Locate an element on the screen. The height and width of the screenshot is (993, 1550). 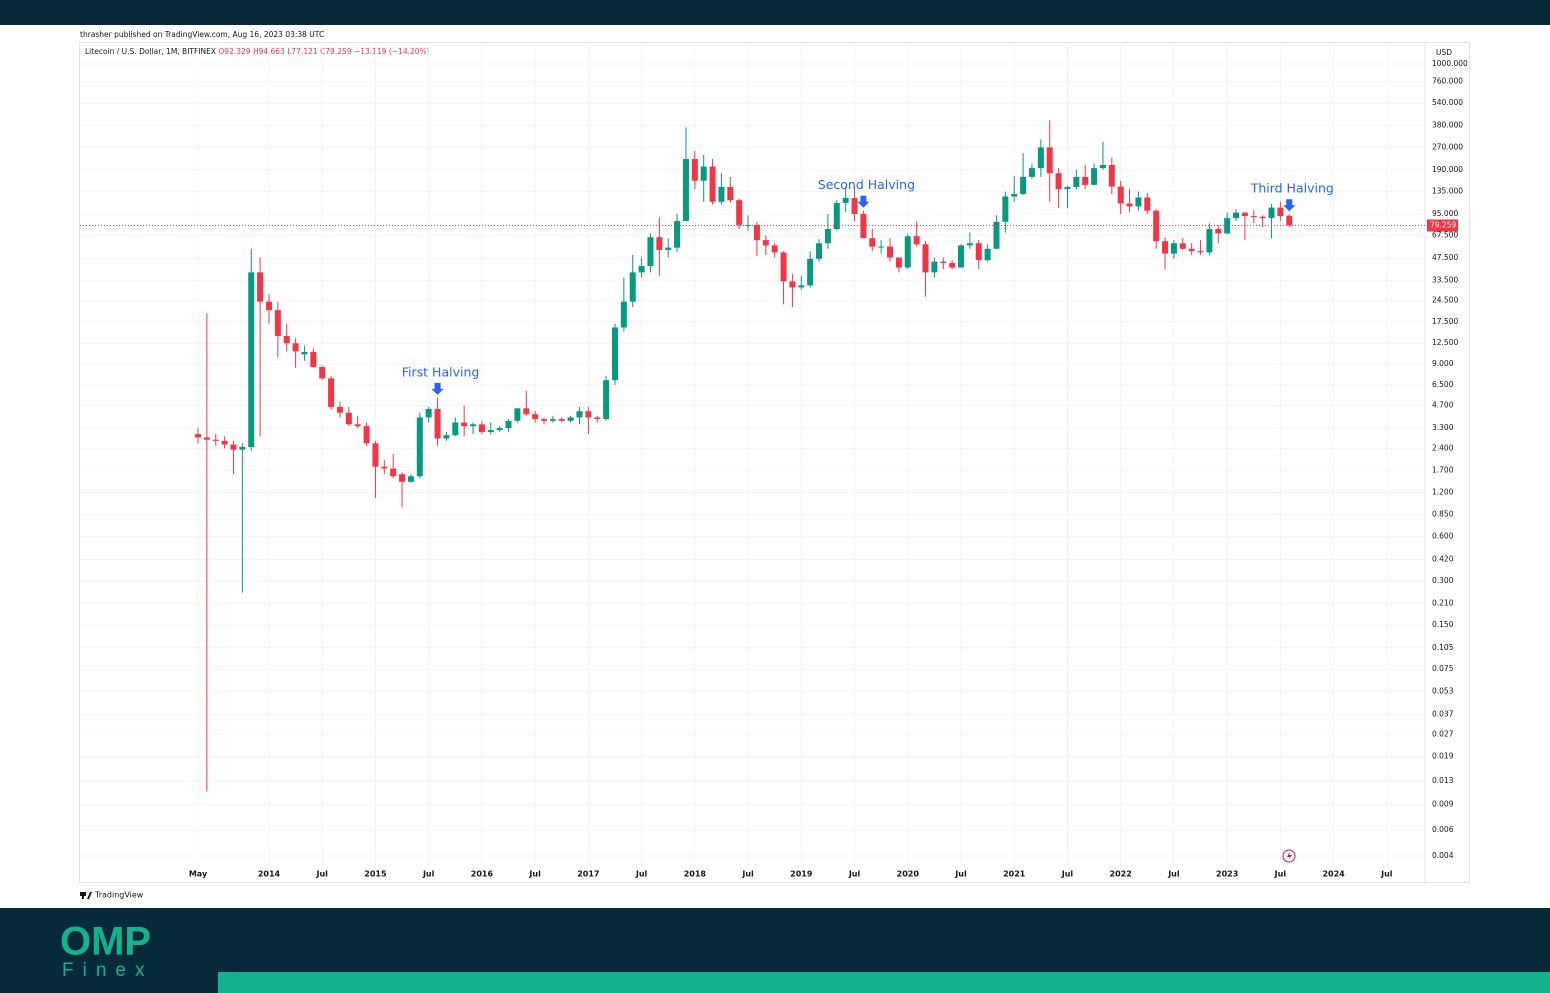
y-tick-label: 33.500 is located at coordinates (1445, 279).